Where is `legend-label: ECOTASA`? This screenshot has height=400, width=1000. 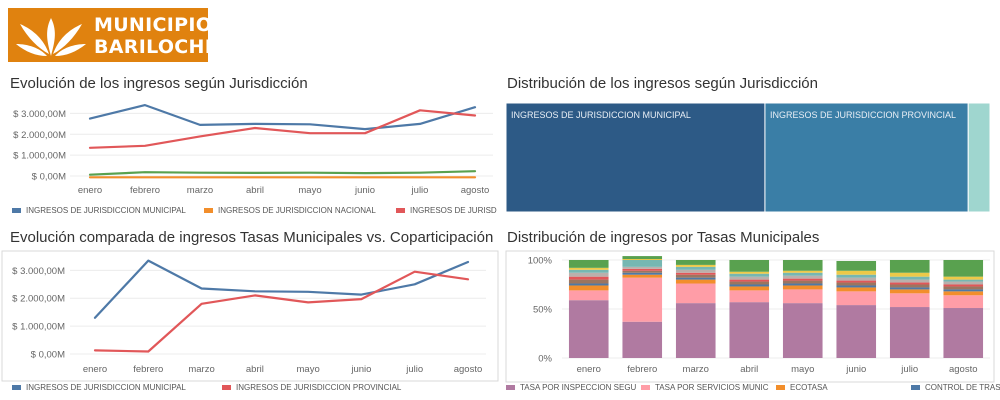
legend-label: ECOTASA is located at coordinates (809, 387).